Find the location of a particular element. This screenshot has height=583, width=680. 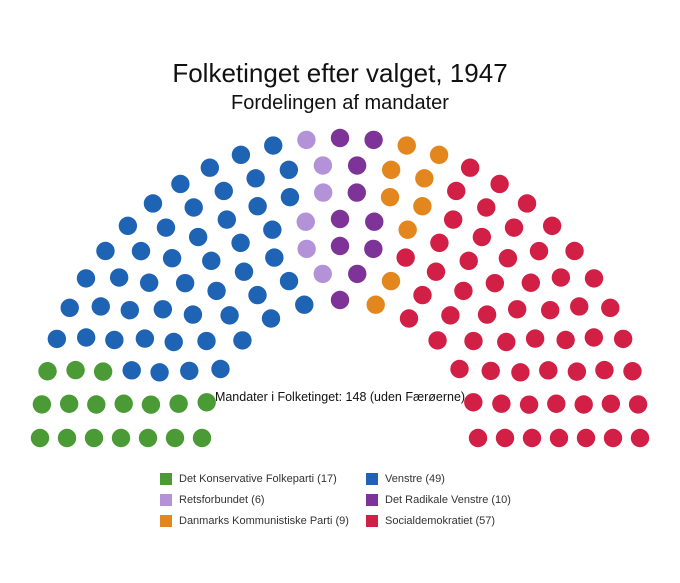

legend-item: Det Konservative Folkeparti (17) is located at coordinates (263, 479).